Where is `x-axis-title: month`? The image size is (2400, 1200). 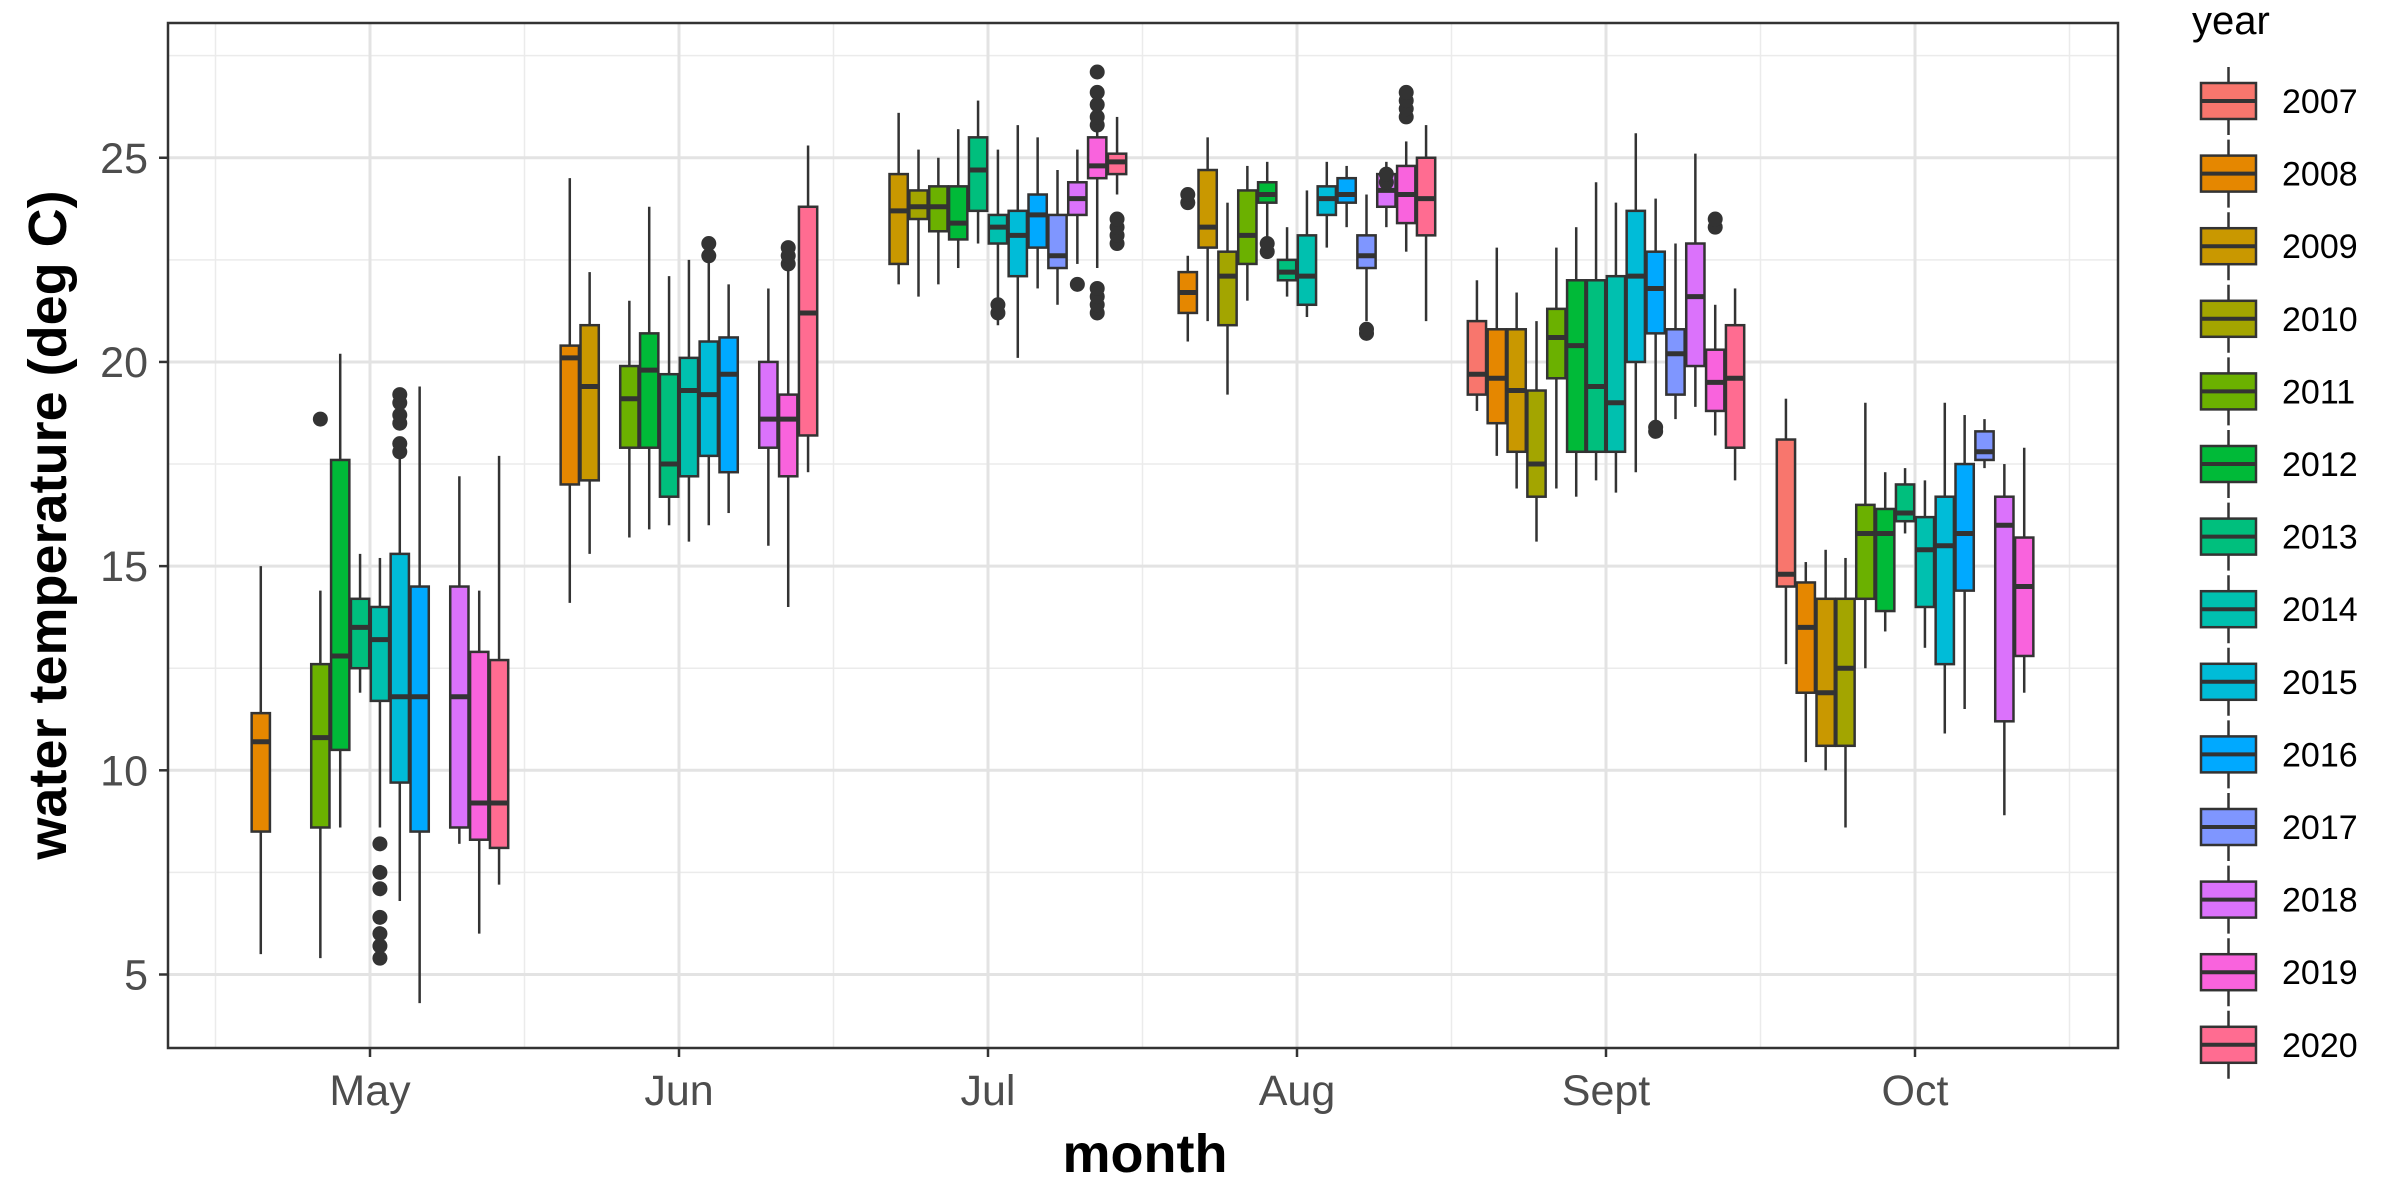
x-axis-title: month is located at coordinates (1145, 1154).